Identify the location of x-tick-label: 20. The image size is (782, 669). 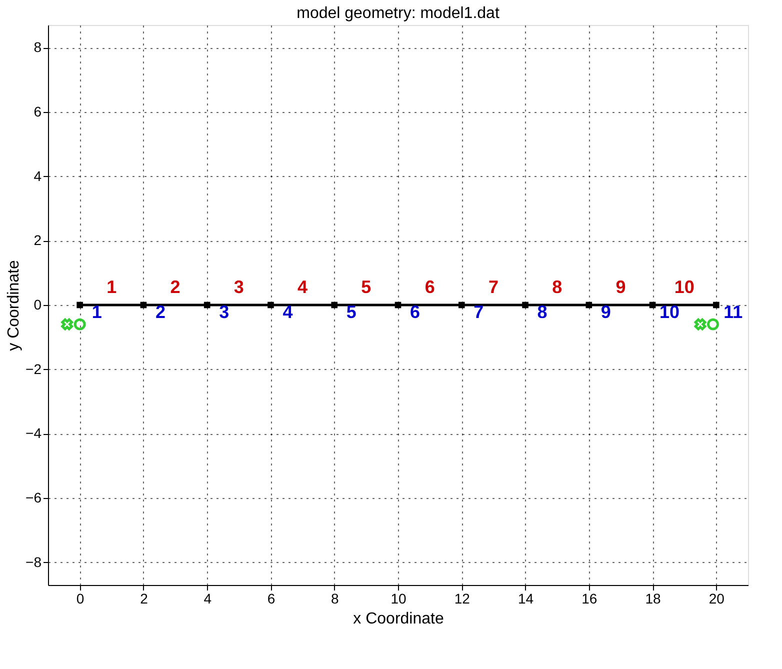
(716, 598).